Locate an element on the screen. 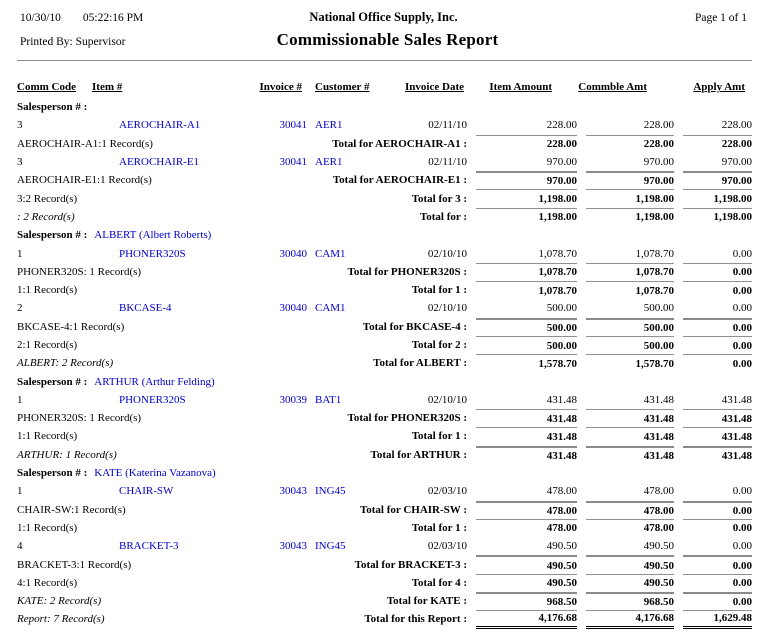 The width and height of the screenshot is (766, 644). records-count-label: PHONER320S: 1 Record(s) is located at coordinates (79, 271).